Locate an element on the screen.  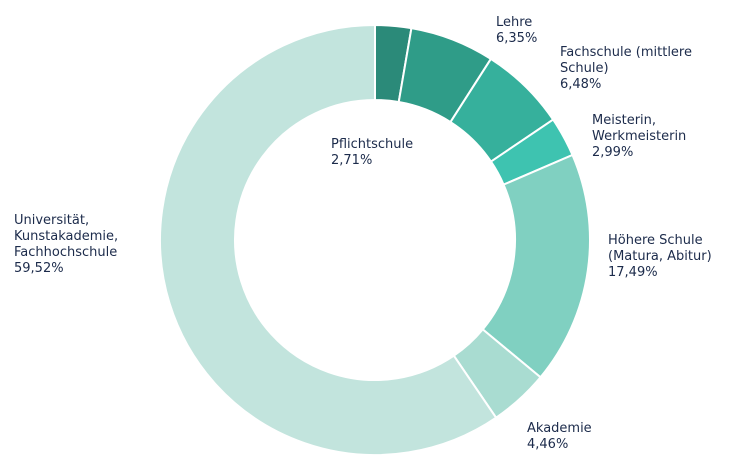
segment-label: Akademie is located at coordinates (559, 428).